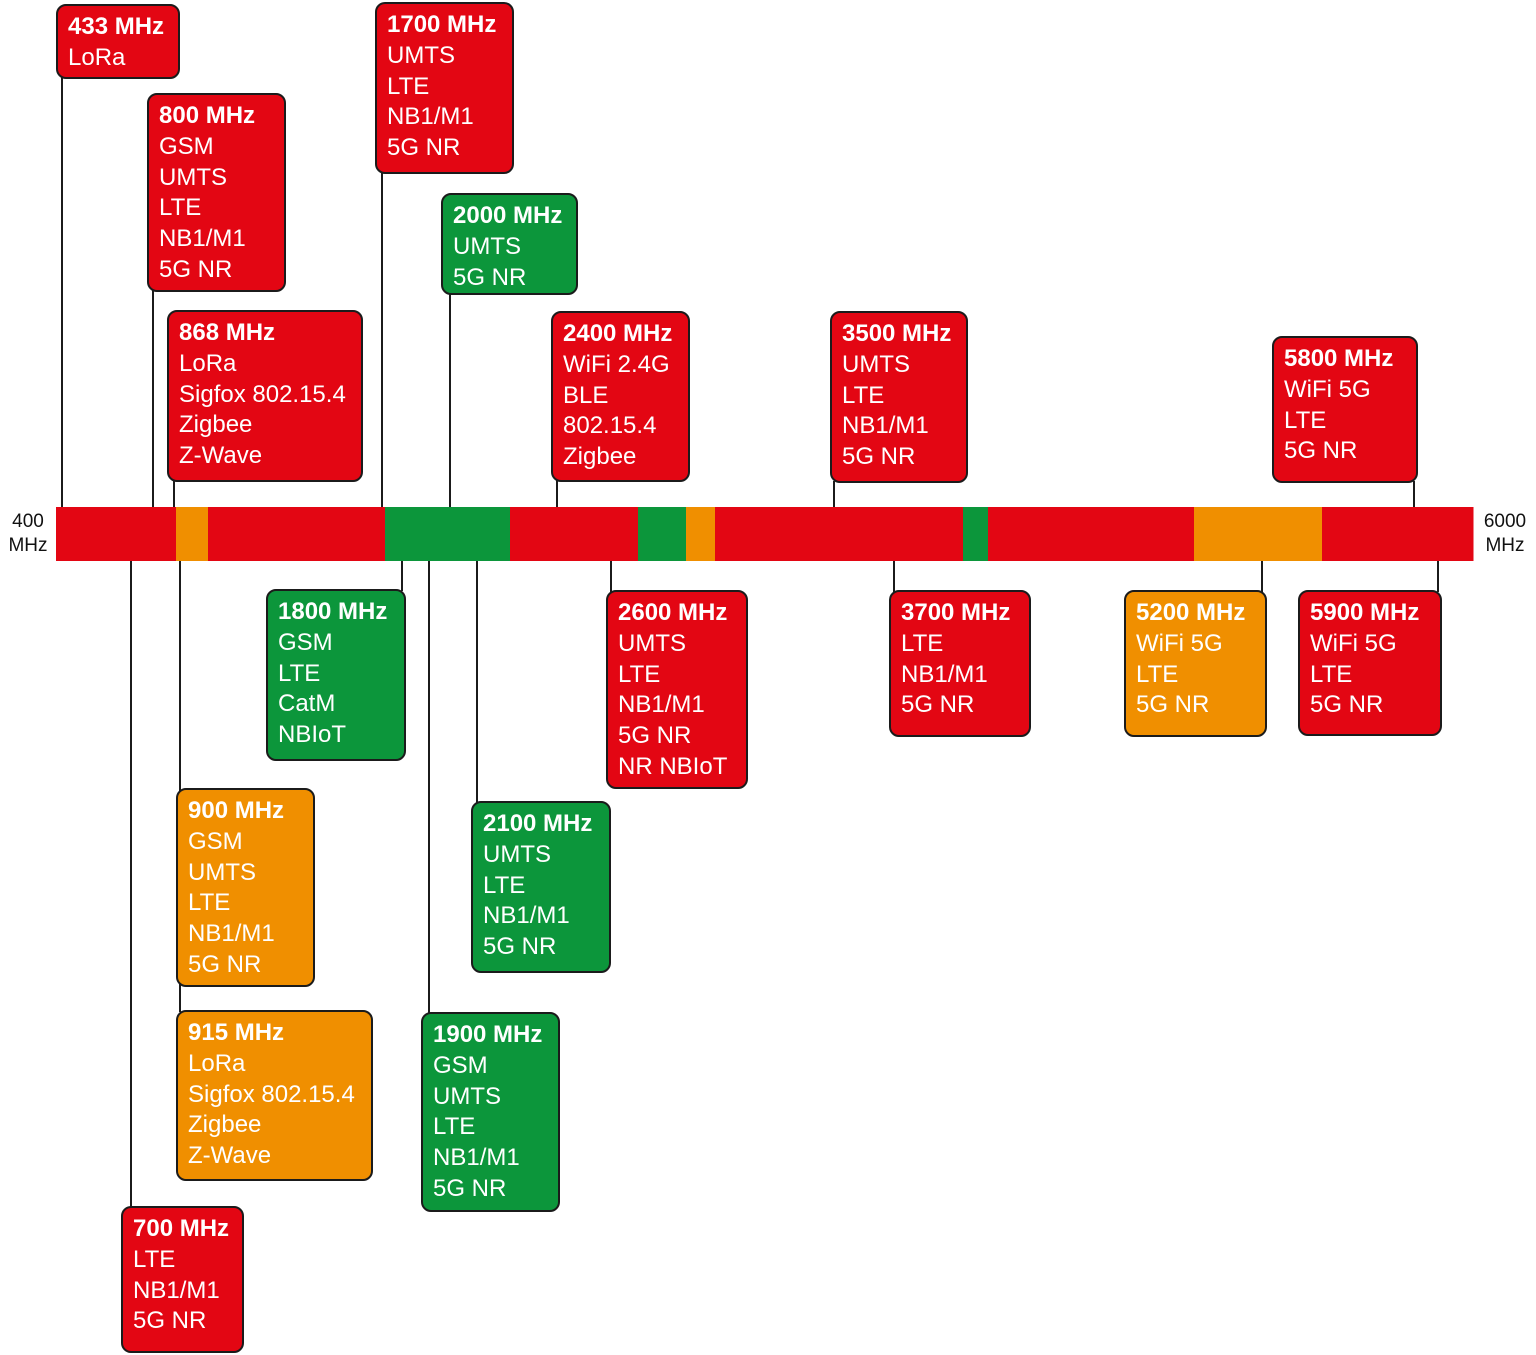  What do you see at coordinates (677, 689) in the screenshot?
I see `band-box-b2600: 2600 MHz UMTS LTE NB1/M1 5G NR NR NBIoT` at bounding box center [677, 689].